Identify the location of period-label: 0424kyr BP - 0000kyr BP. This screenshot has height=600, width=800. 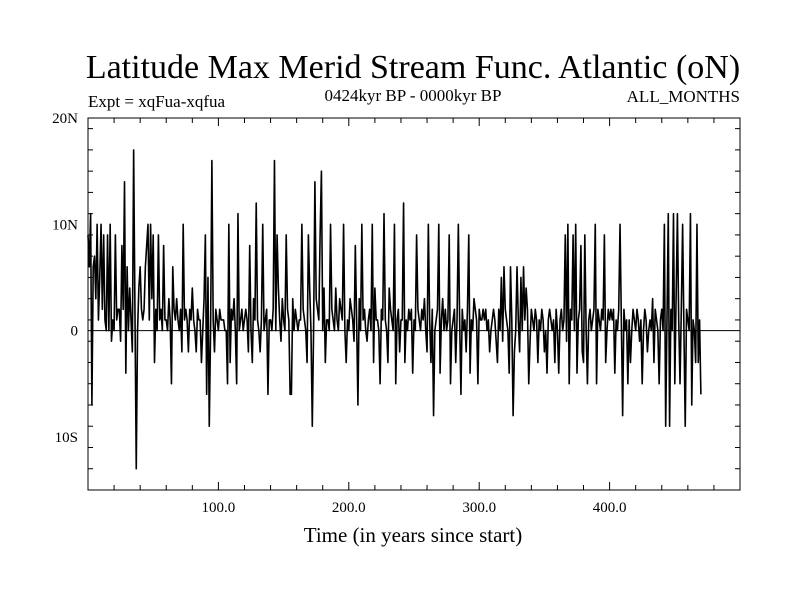
(413, 95).